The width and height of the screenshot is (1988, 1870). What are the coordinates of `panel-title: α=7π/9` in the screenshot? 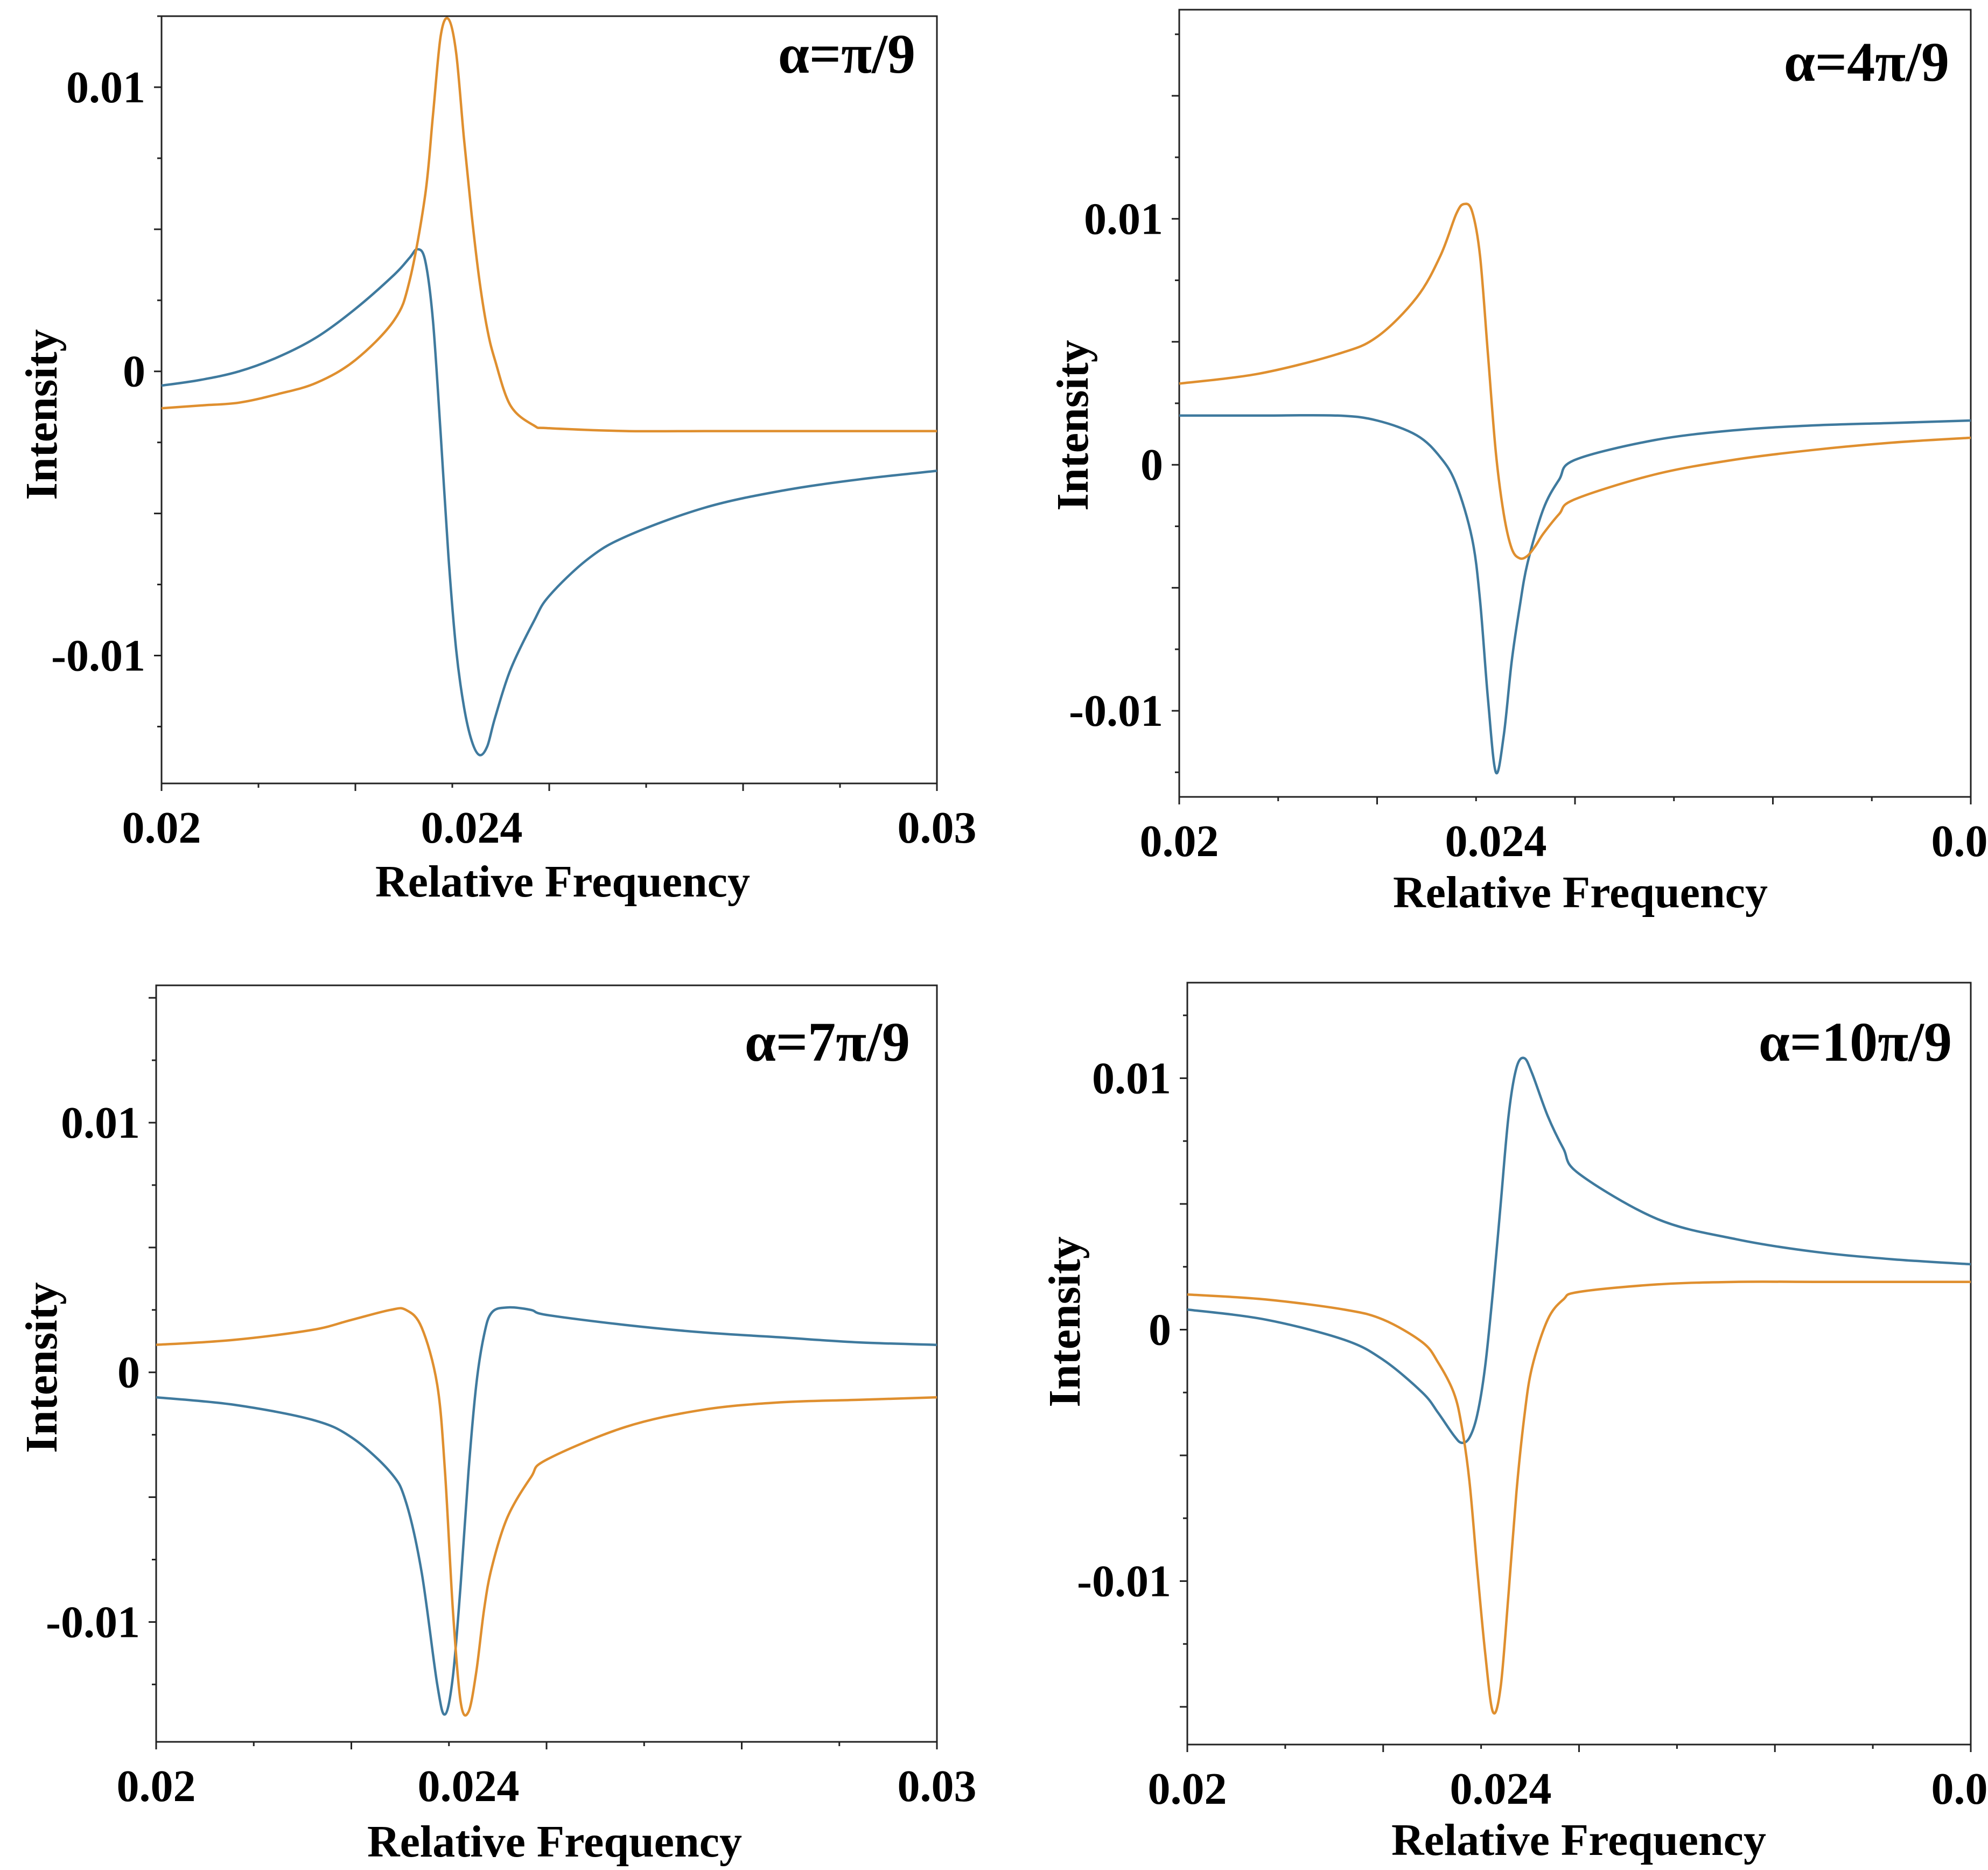 It's located at (827, 1042).